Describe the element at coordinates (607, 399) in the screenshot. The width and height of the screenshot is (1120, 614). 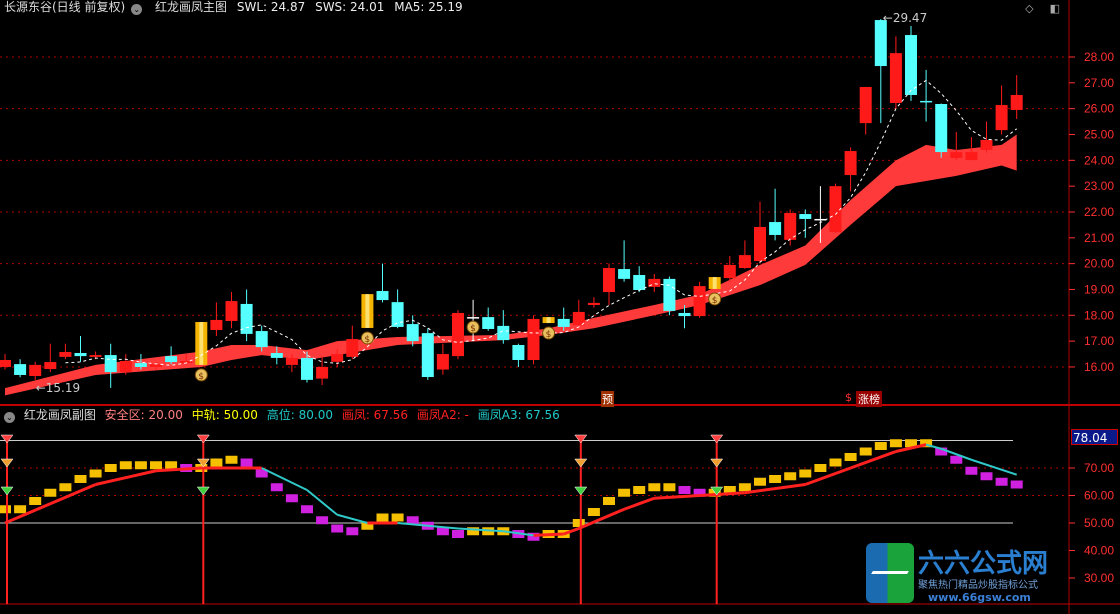
I see `yu-marker: 预` at that location.